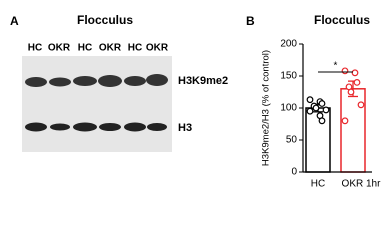 The image size is (390, 240). Describe the element at coordinates (362, 184) in the screenshot. I see `x-tick-label: OKR 1hr` at that location.